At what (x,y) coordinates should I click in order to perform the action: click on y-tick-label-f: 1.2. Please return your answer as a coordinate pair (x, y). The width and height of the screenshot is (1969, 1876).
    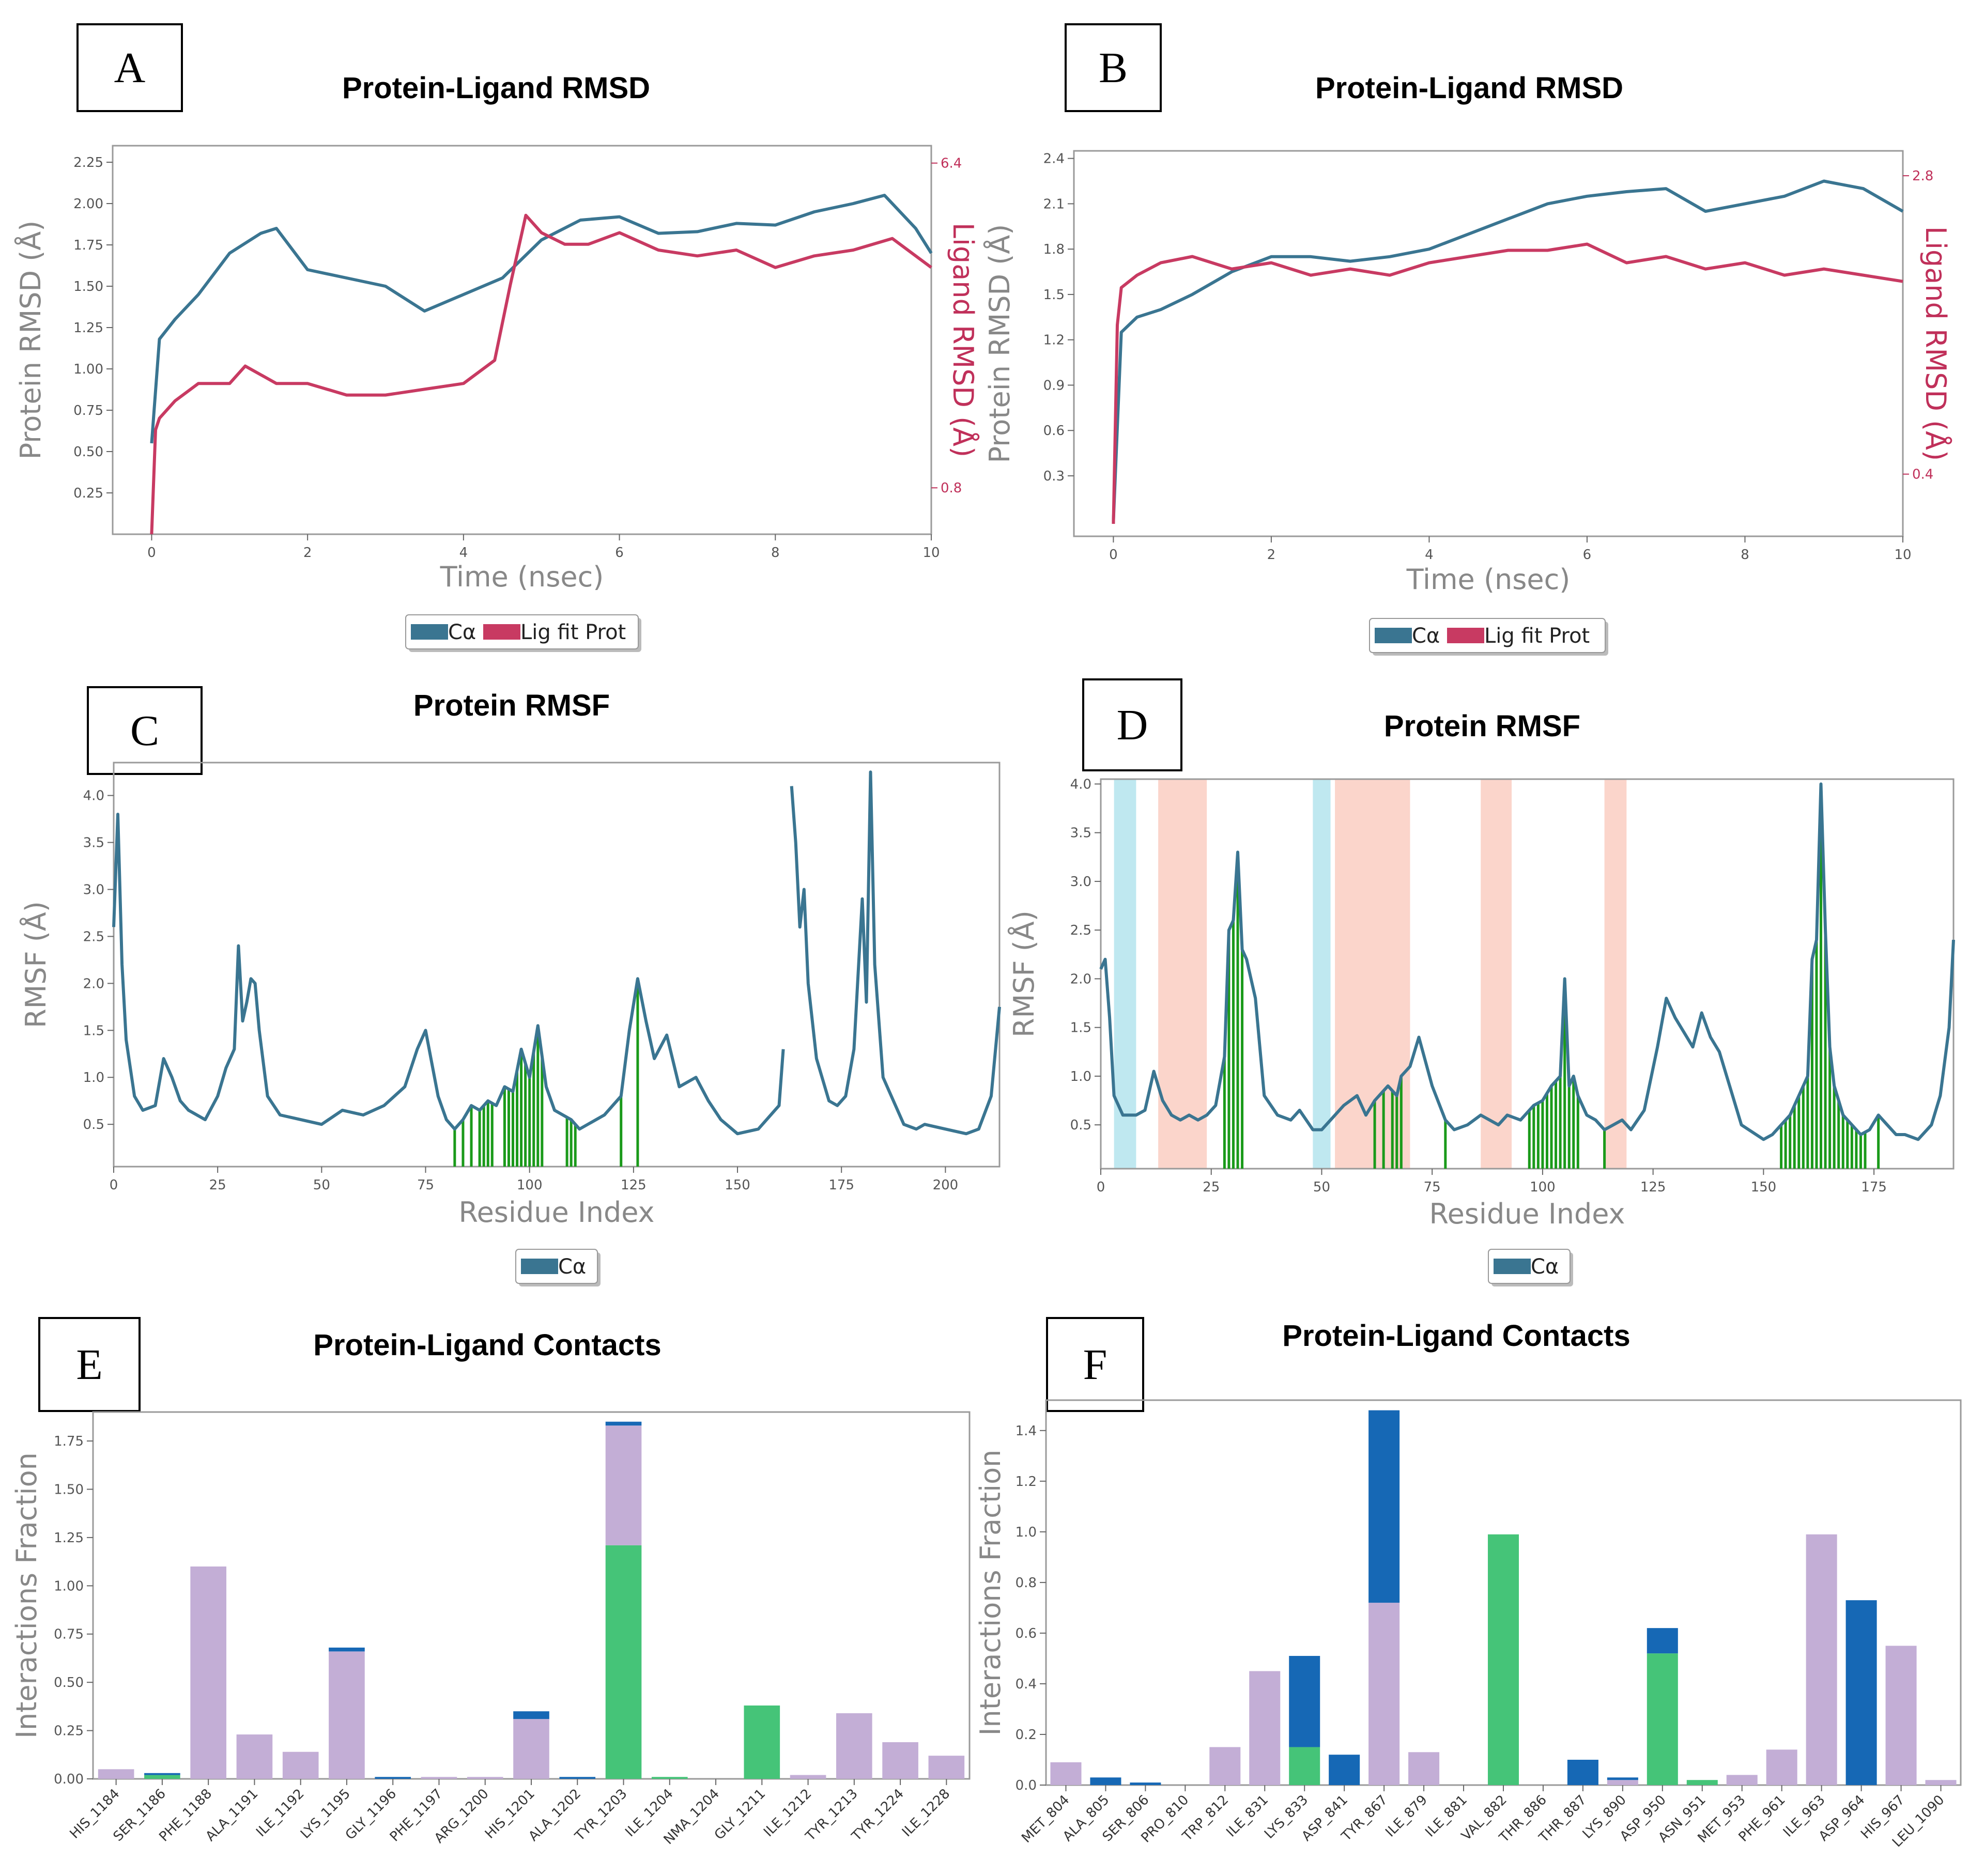
    Looking at the image, I should click on (1026, 1482).